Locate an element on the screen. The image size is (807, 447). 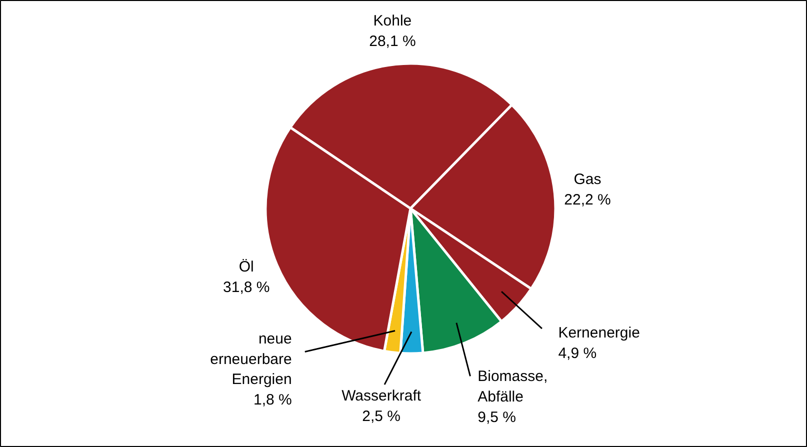
slice-label: Kernenergie is located at coordinates (599, 333).